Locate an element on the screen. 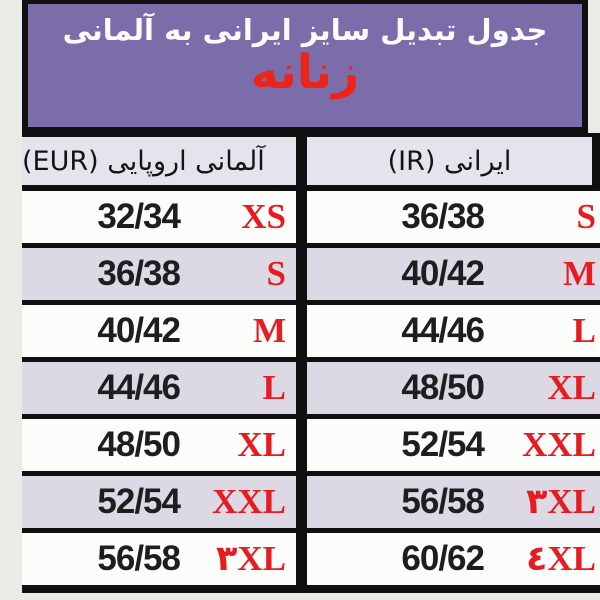 The image size is (600, 600). column-header-ir: ایرانی (IR) is located at coordinates (449, 161).